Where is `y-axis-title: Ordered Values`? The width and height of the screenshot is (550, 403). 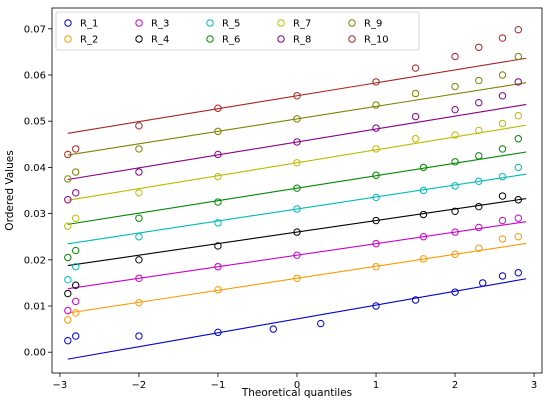
y-axis-title: Ordered Values is located at coordinates (10, 190).